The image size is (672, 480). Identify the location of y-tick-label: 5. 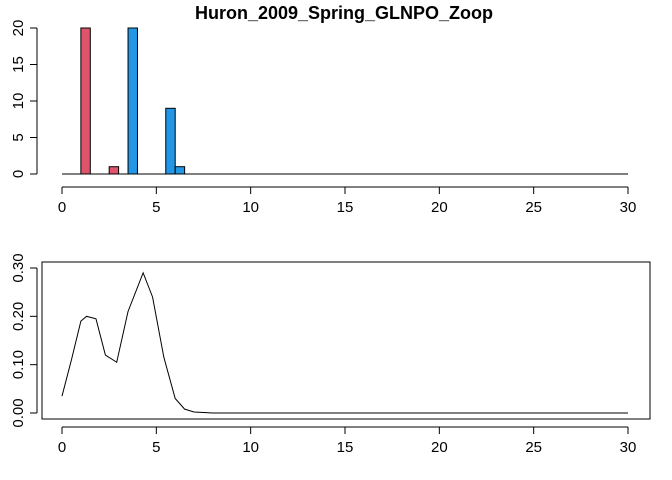
(18, 137).